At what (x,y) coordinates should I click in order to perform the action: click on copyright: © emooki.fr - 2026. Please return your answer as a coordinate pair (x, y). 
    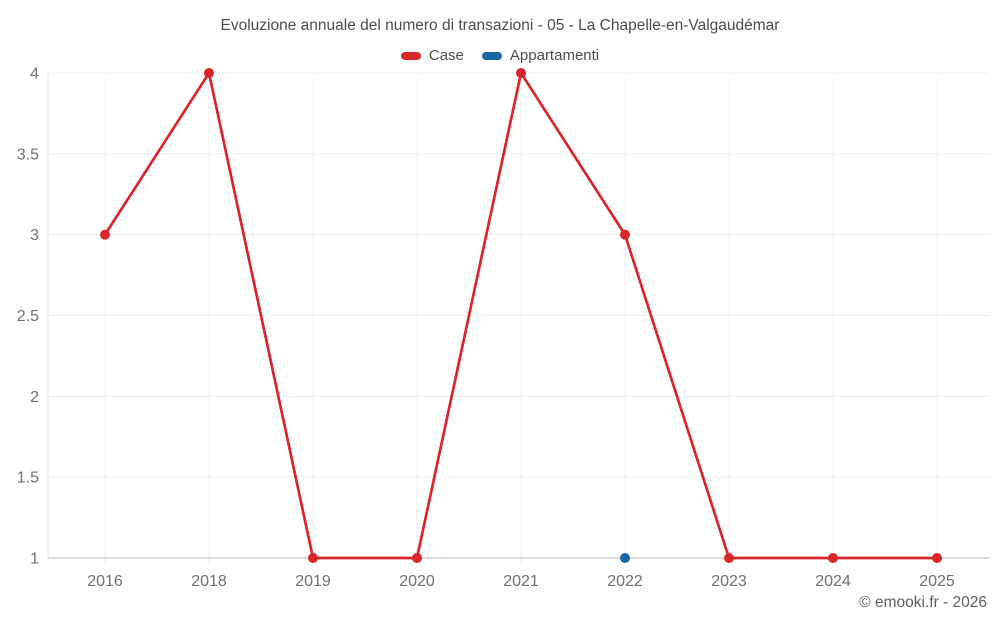
    Looking at the image, I should click on (923, 602).